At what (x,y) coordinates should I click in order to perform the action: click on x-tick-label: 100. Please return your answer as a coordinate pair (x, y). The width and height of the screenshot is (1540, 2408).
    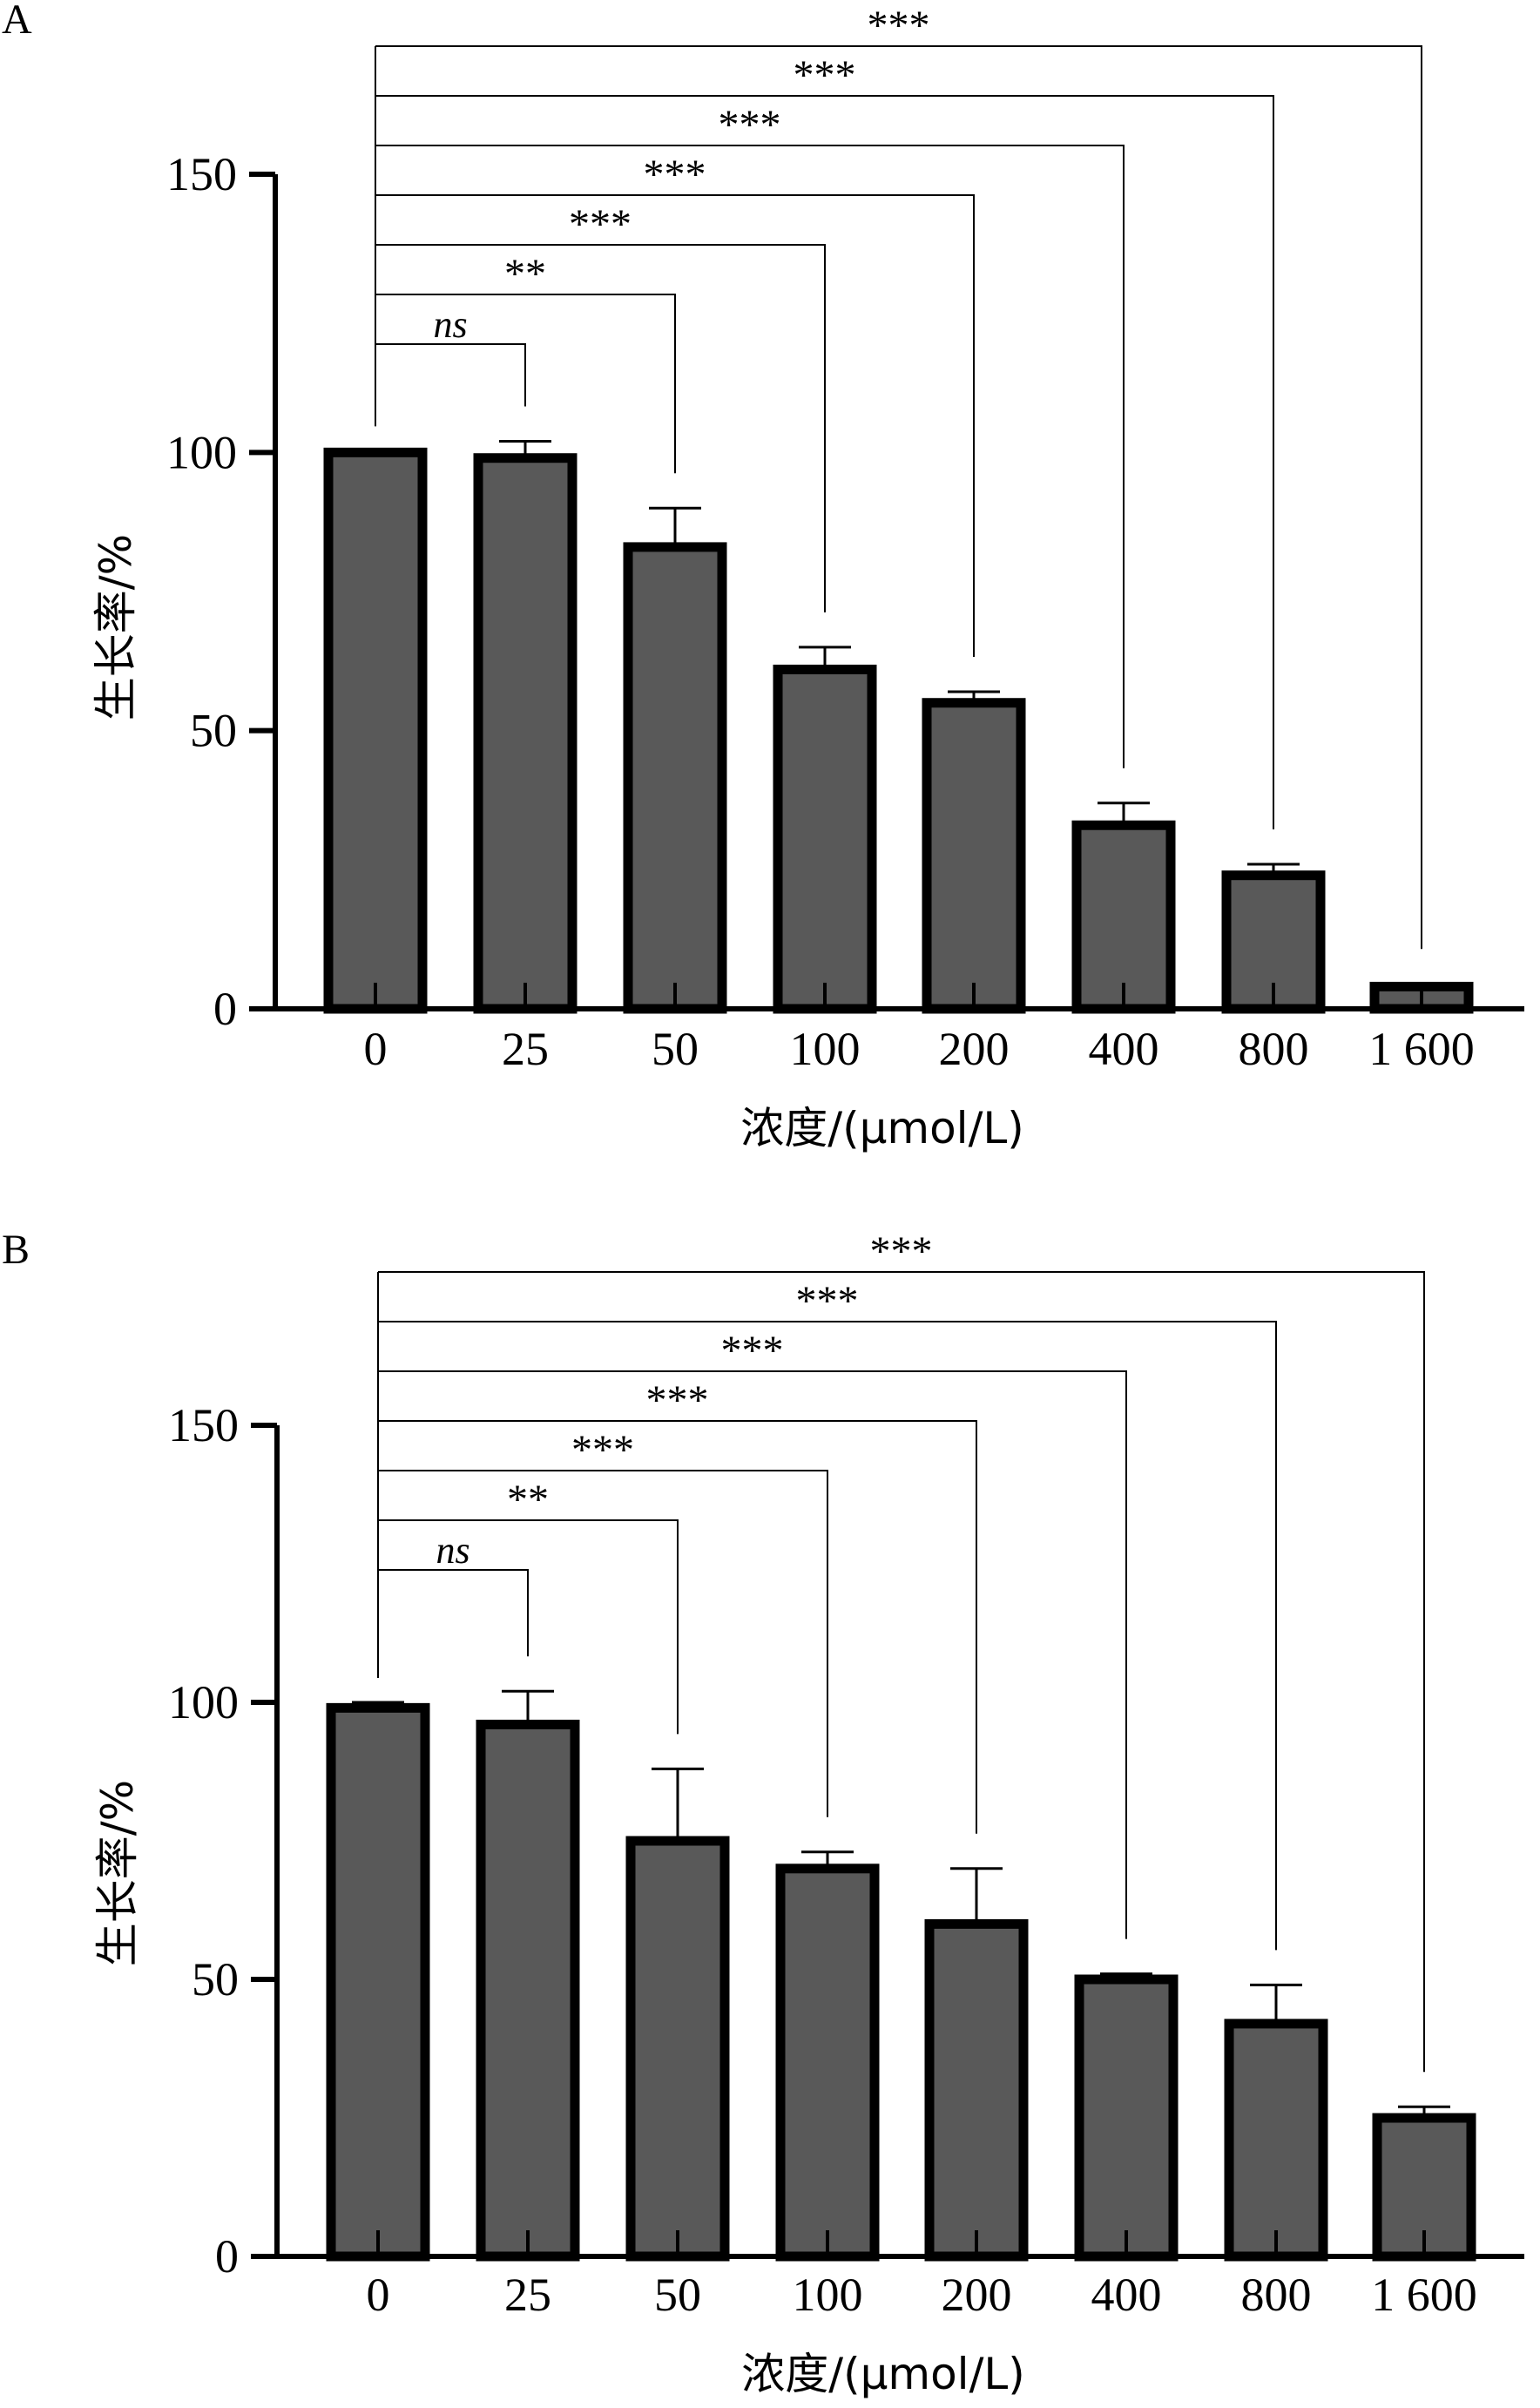
    Looking at the image, I should click on (825, 1049).